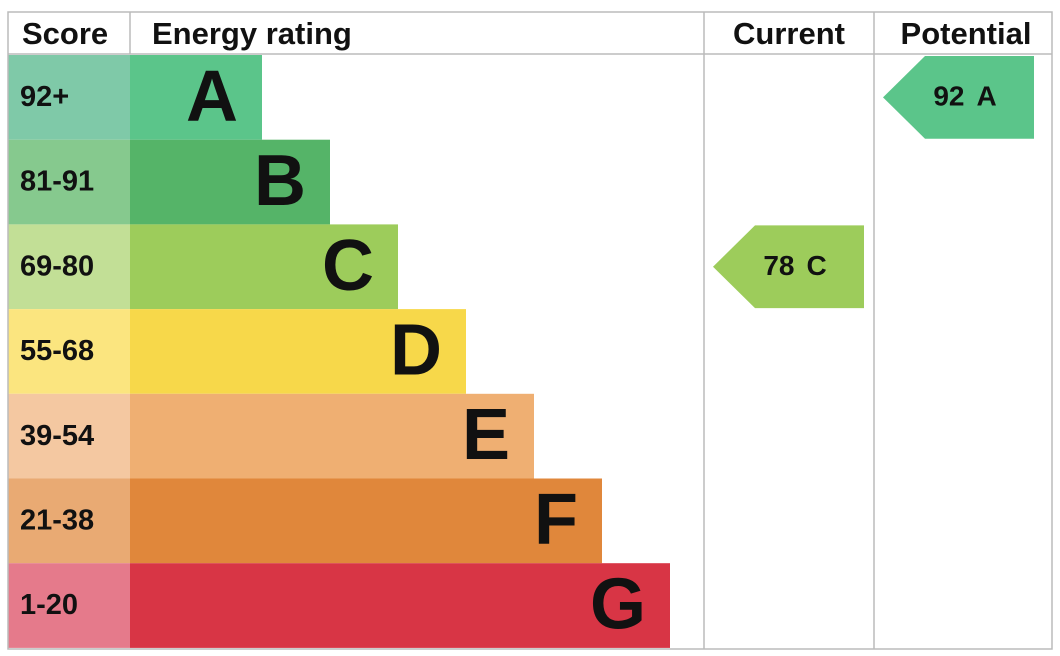 The height and width of the screenshot is (656, 1060). I want to click on band-letter: D, so click(416, 350).